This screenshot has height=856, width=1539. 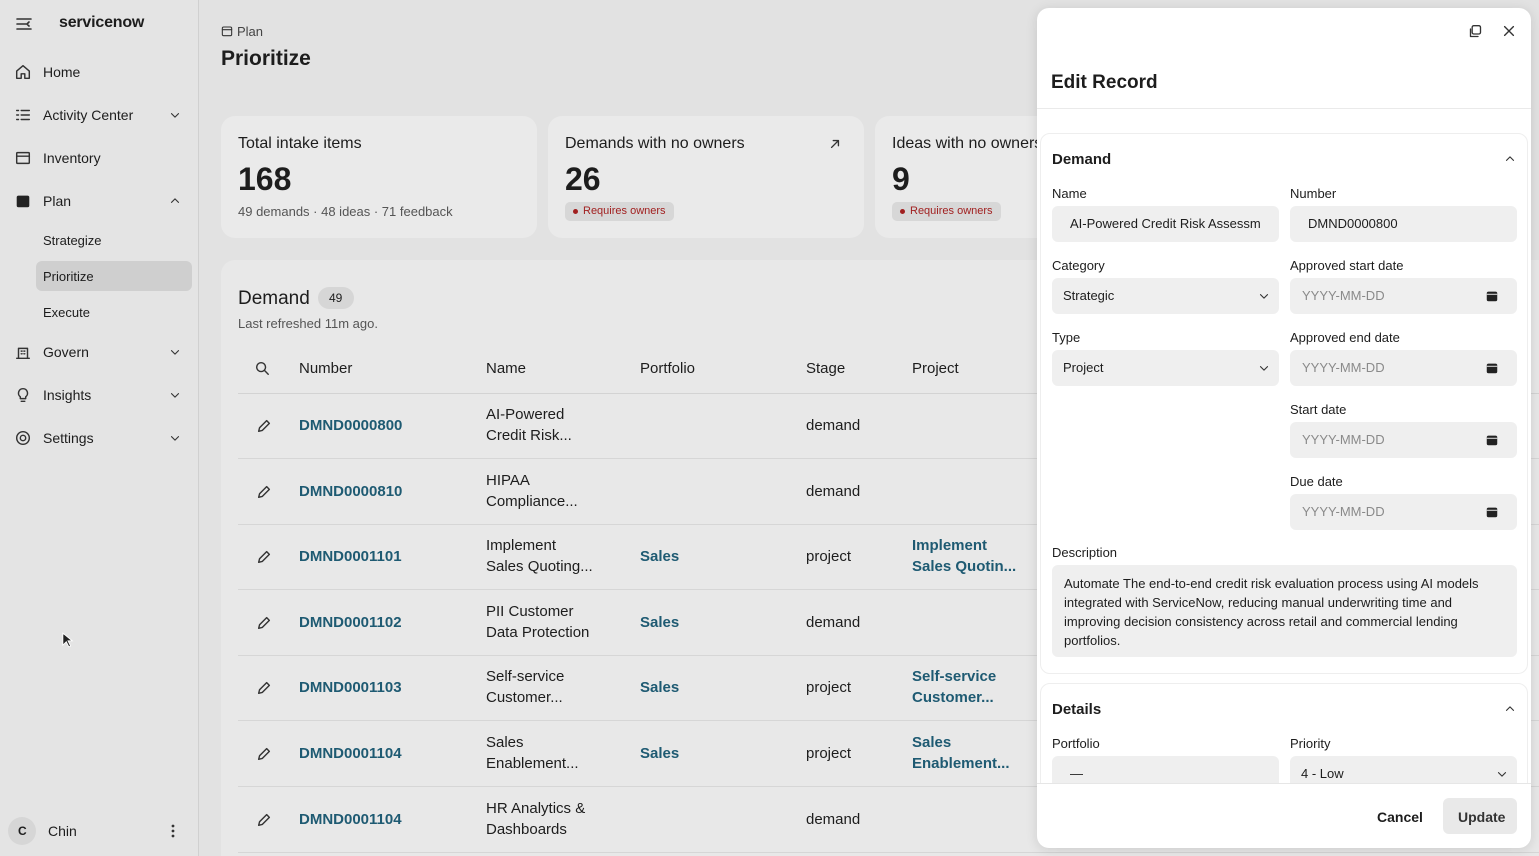 What do you see at coordinates (525, 414) in the screenshot?
I see `record-name: AI-Powered` at bounding box center [525, 414].